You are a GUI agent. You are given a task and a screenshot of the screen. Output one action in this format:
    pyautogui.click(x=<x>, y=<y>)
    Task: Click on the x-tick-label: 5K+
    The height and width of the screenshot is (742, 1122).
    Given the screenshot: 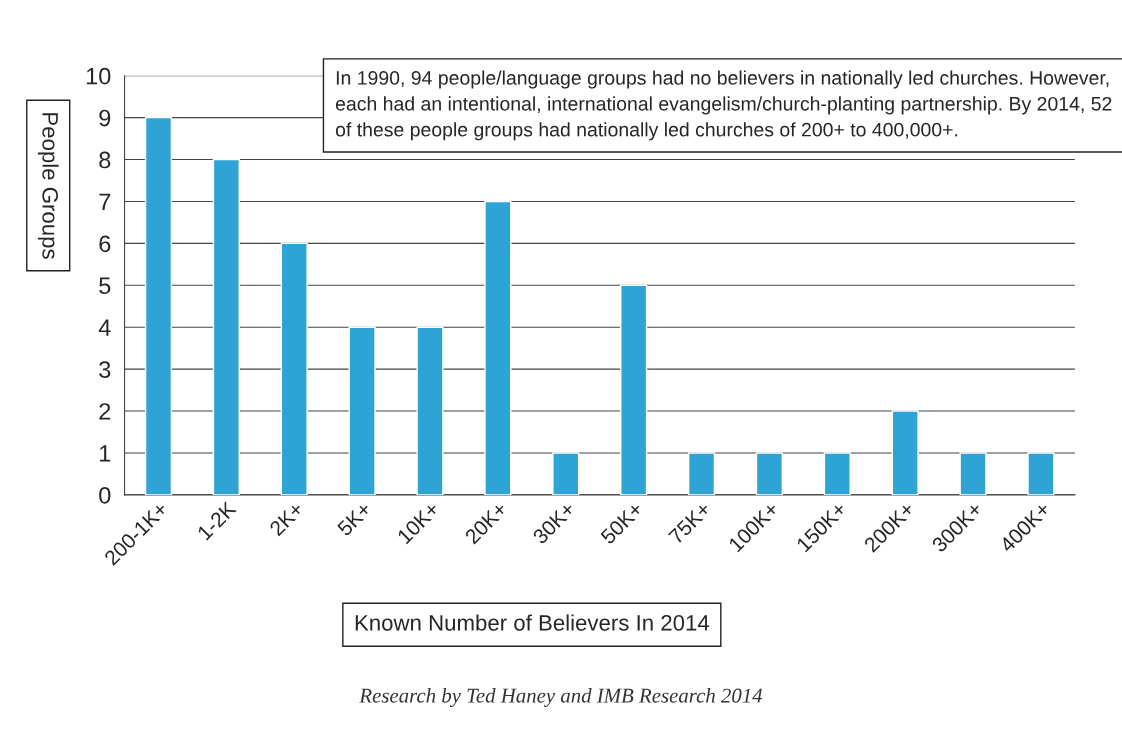 What is the action you would take?
    pyautogui.click(x=354, y=519)
    